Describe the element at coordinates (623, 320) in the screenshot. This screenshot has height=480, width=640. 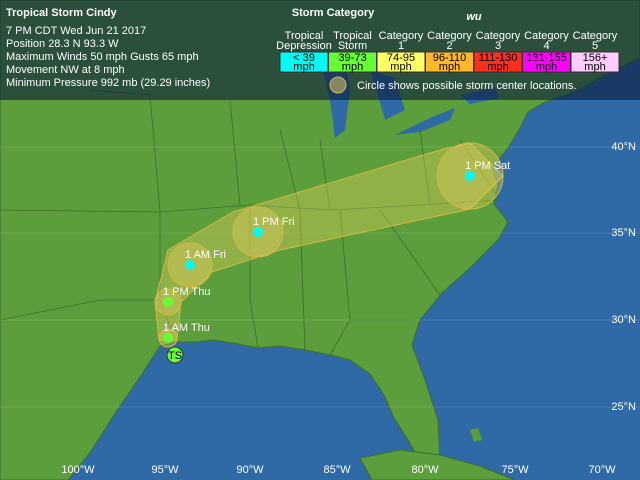
I see `lat-label: 30°N` at that location.